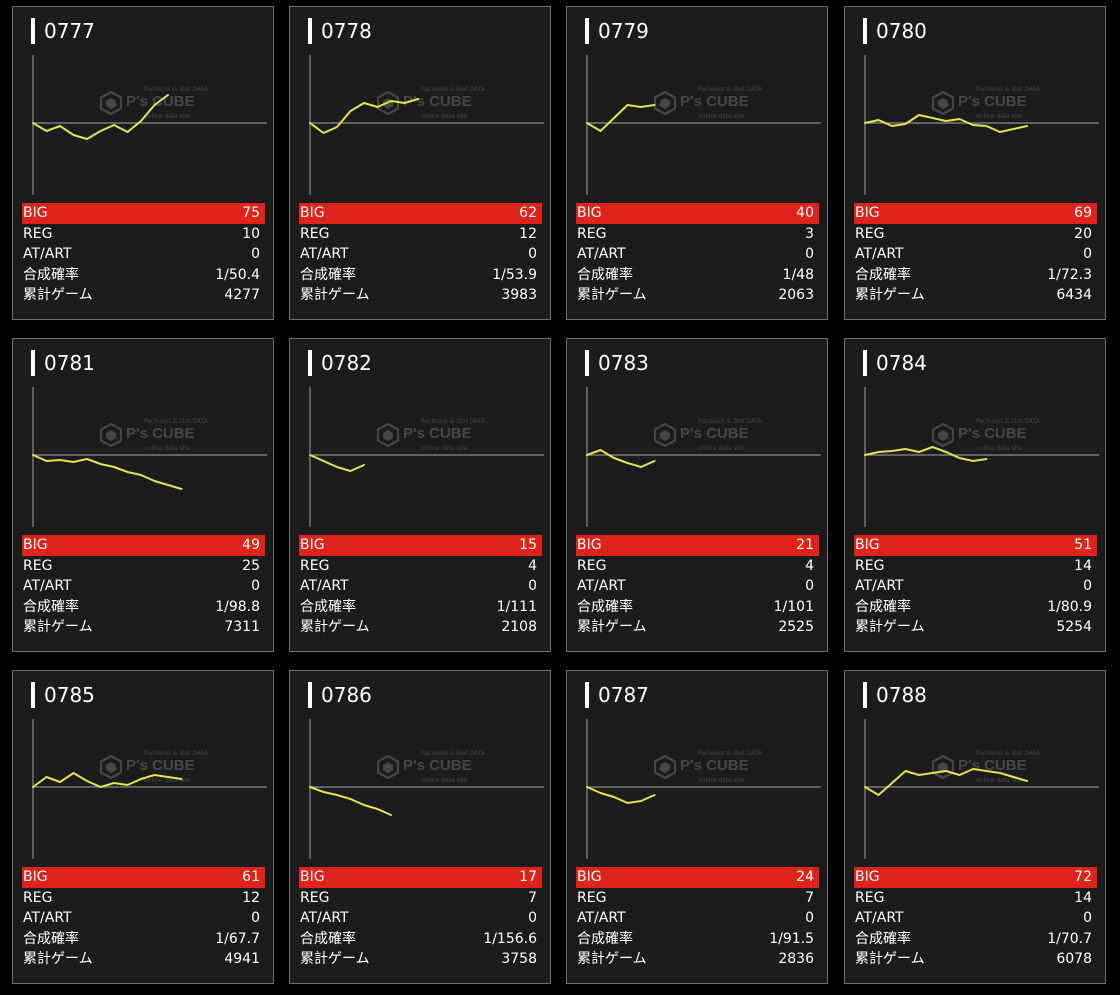 The height and width of the screenshot is (995, 1120). What do you see at coordinates (1083, 565) in the screenshot?
I see `reg-value: 14` at bounding box center [1083, 565].